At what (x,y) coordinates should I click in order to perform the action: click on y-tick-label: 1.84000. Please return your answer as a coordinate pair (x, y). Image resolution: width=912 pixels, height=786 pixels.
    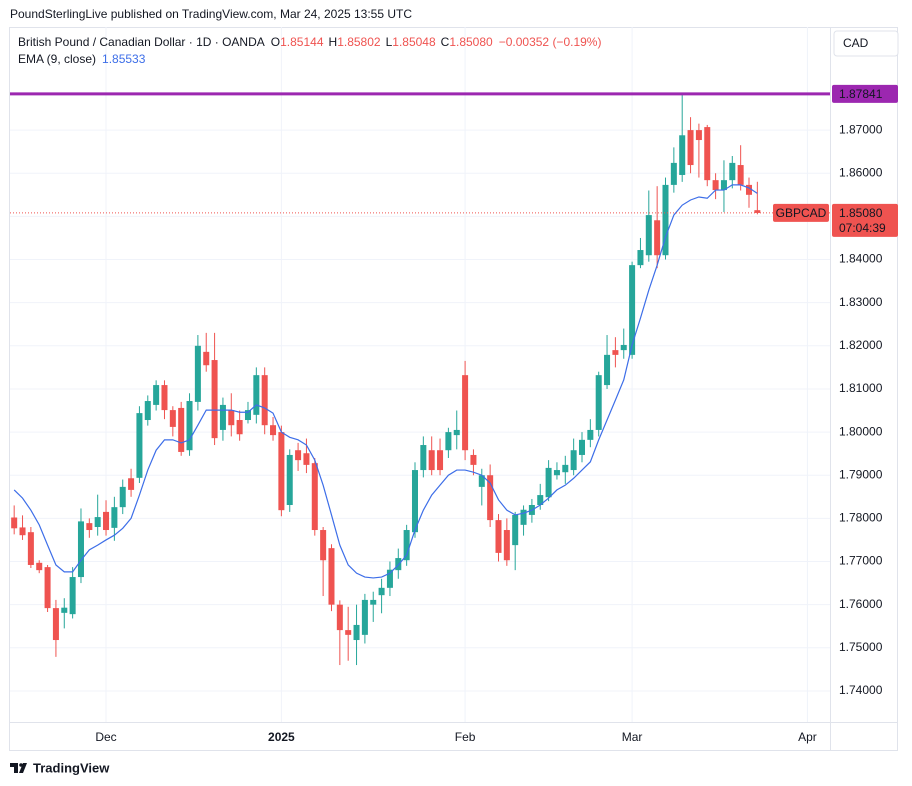
    Looking at the image, I should click on (861, 259).